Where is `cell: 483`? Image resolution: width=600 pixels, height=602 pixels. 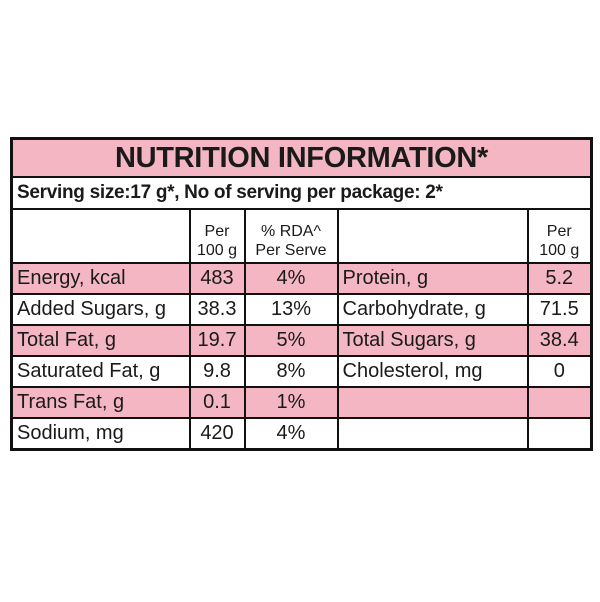 cell: 483 is located at coordinates (217, 278).